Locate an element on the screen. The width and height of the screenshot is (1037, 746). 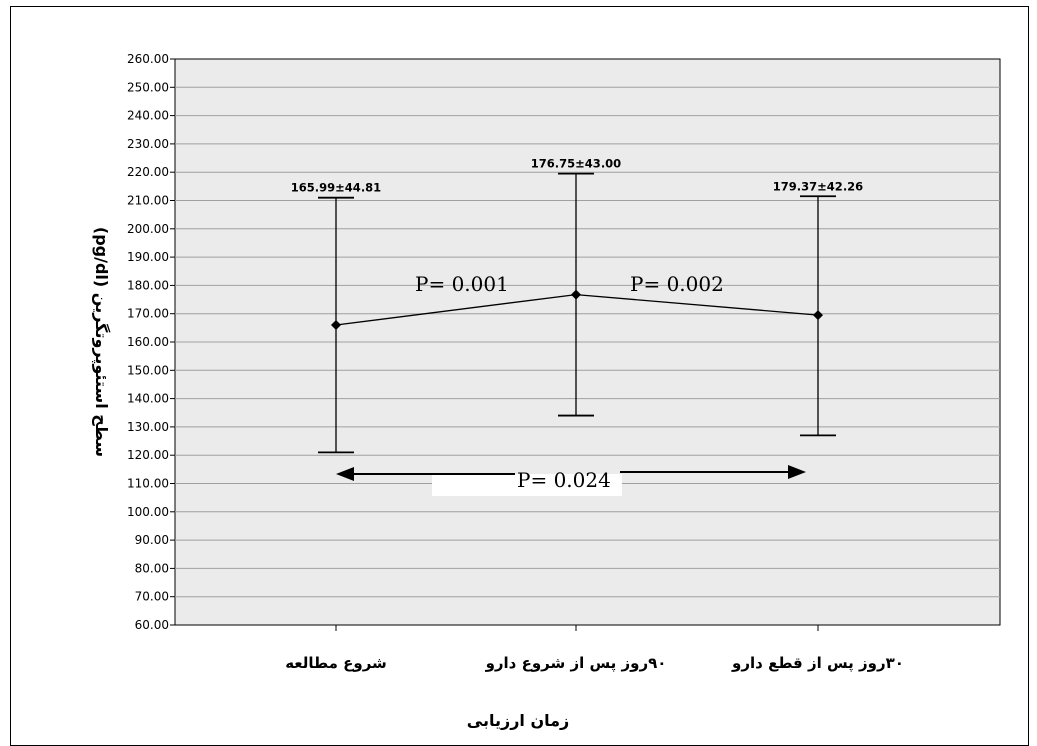
y-tick-label: 160.00 is located at coordinates (148, 342).